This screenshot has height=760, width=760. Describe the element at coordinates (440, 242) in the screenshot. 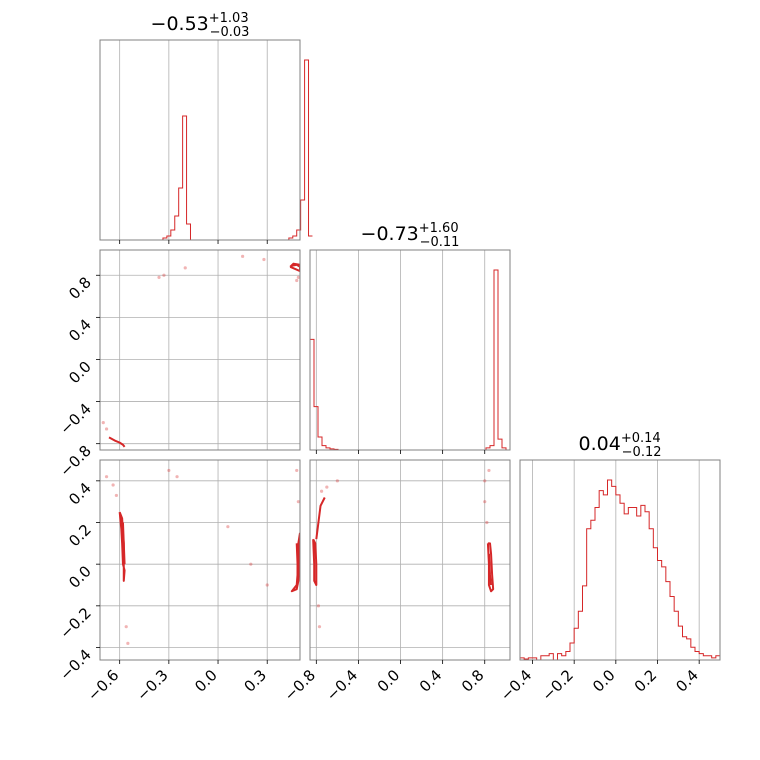

I see `title-minus-error: −0.11` at that location.